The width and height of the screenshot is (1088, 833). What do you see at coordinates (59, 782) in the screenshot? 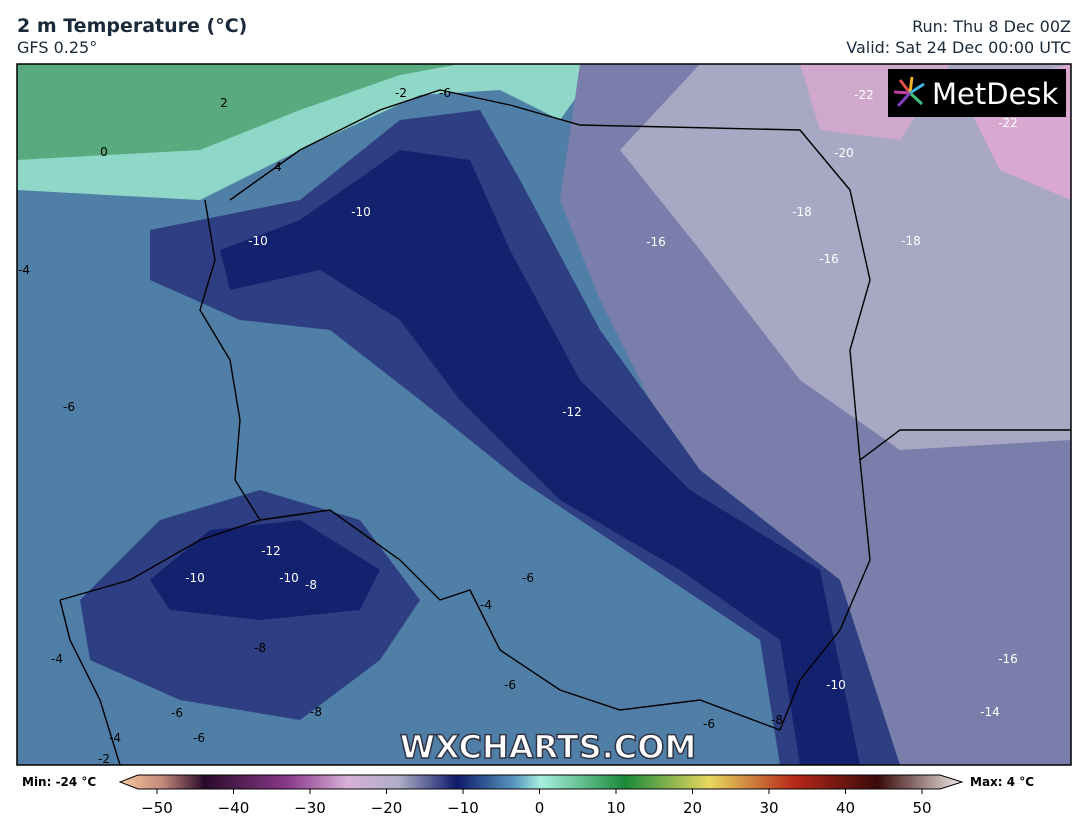
I see `colorbar-min: Min: -24 °C` at bounding box center [59, 782].